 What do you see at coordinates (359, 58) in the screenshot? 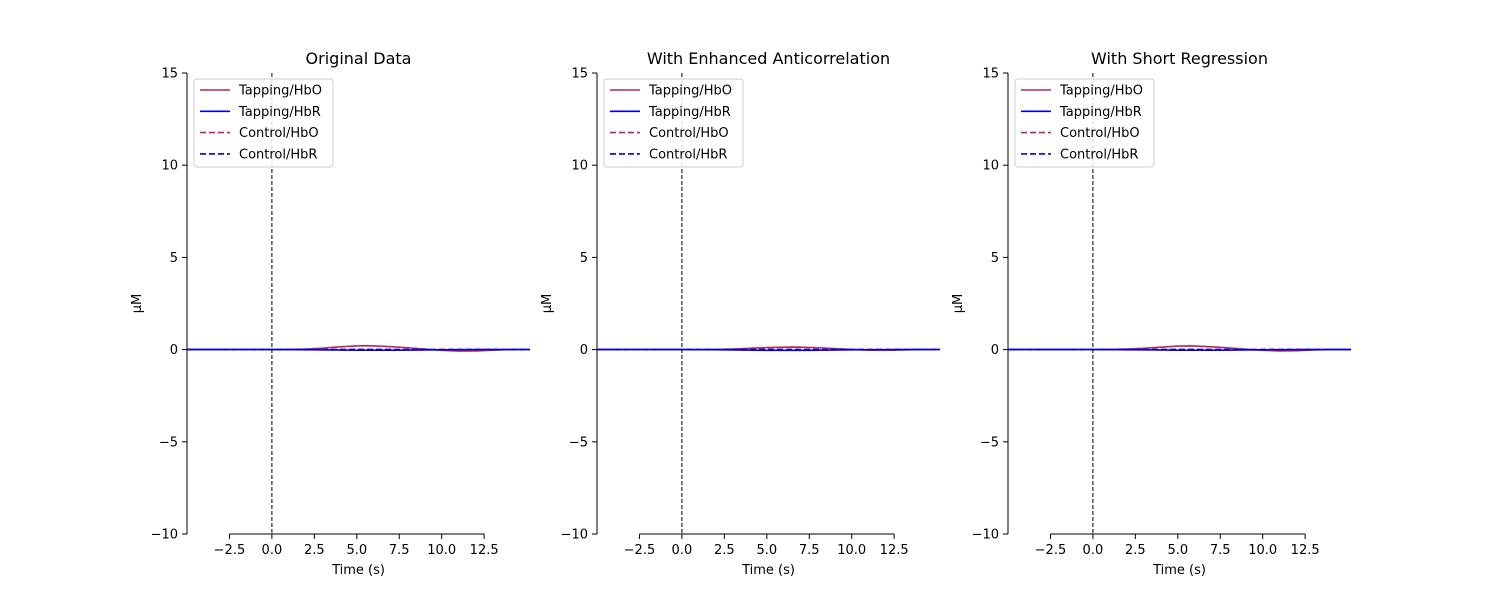
I see `subplot-title: Original Data` at bounding box center [359, 58].